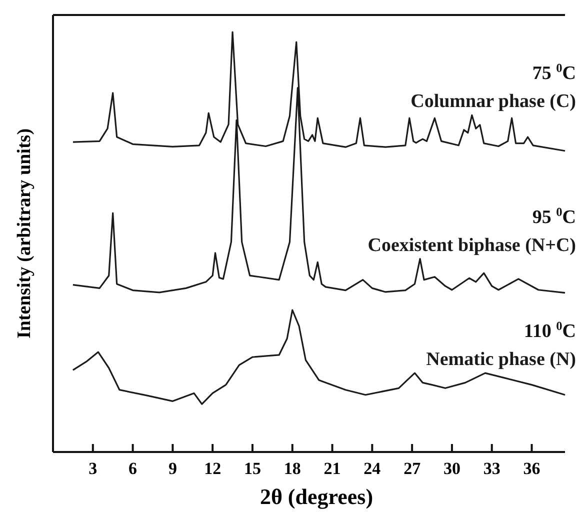 Image resolution: width=580 pixels, height=512 pixels. Describe the element at coordinates (93, 468) in the screenshot. I see `x-tick-label: 3` at that location.